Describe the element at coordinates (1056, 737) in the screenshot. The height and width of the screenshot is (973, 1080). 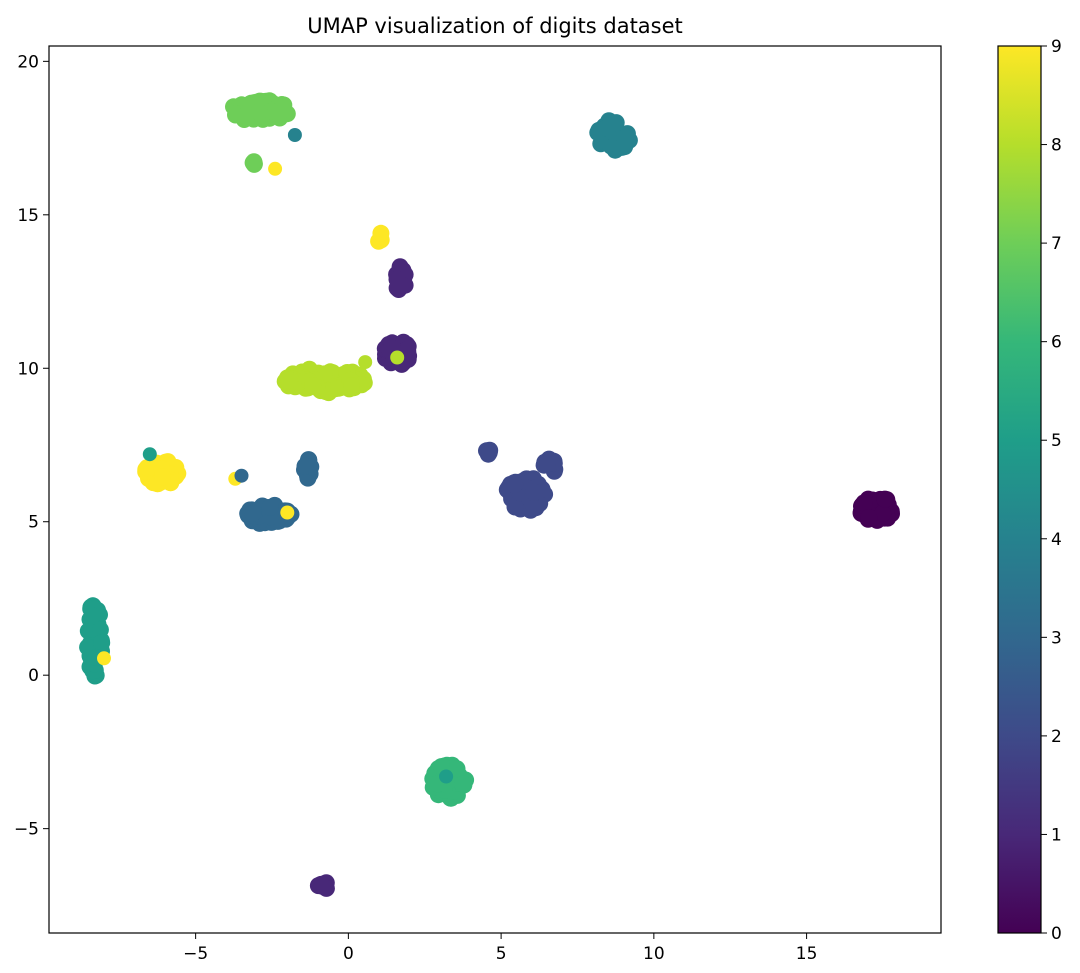
I see `colorbar-tick-label: 2` at that location.